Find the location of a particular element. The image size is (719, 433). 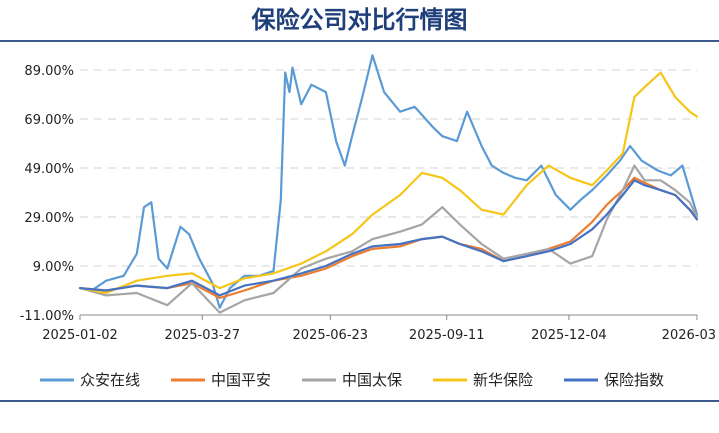

y-tick-label: 89.00% is located at coordinates (49, 71).